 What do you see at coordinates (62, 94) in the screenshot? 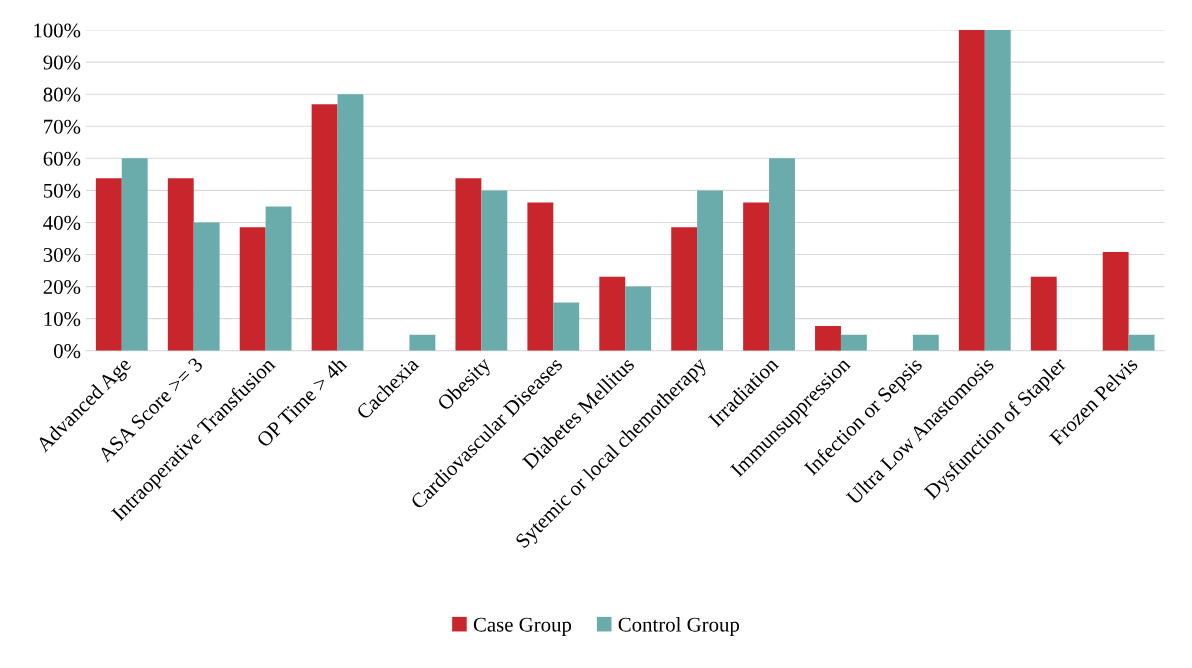
I see `y-tick-label: 80%` at bounding box center [62, 94].